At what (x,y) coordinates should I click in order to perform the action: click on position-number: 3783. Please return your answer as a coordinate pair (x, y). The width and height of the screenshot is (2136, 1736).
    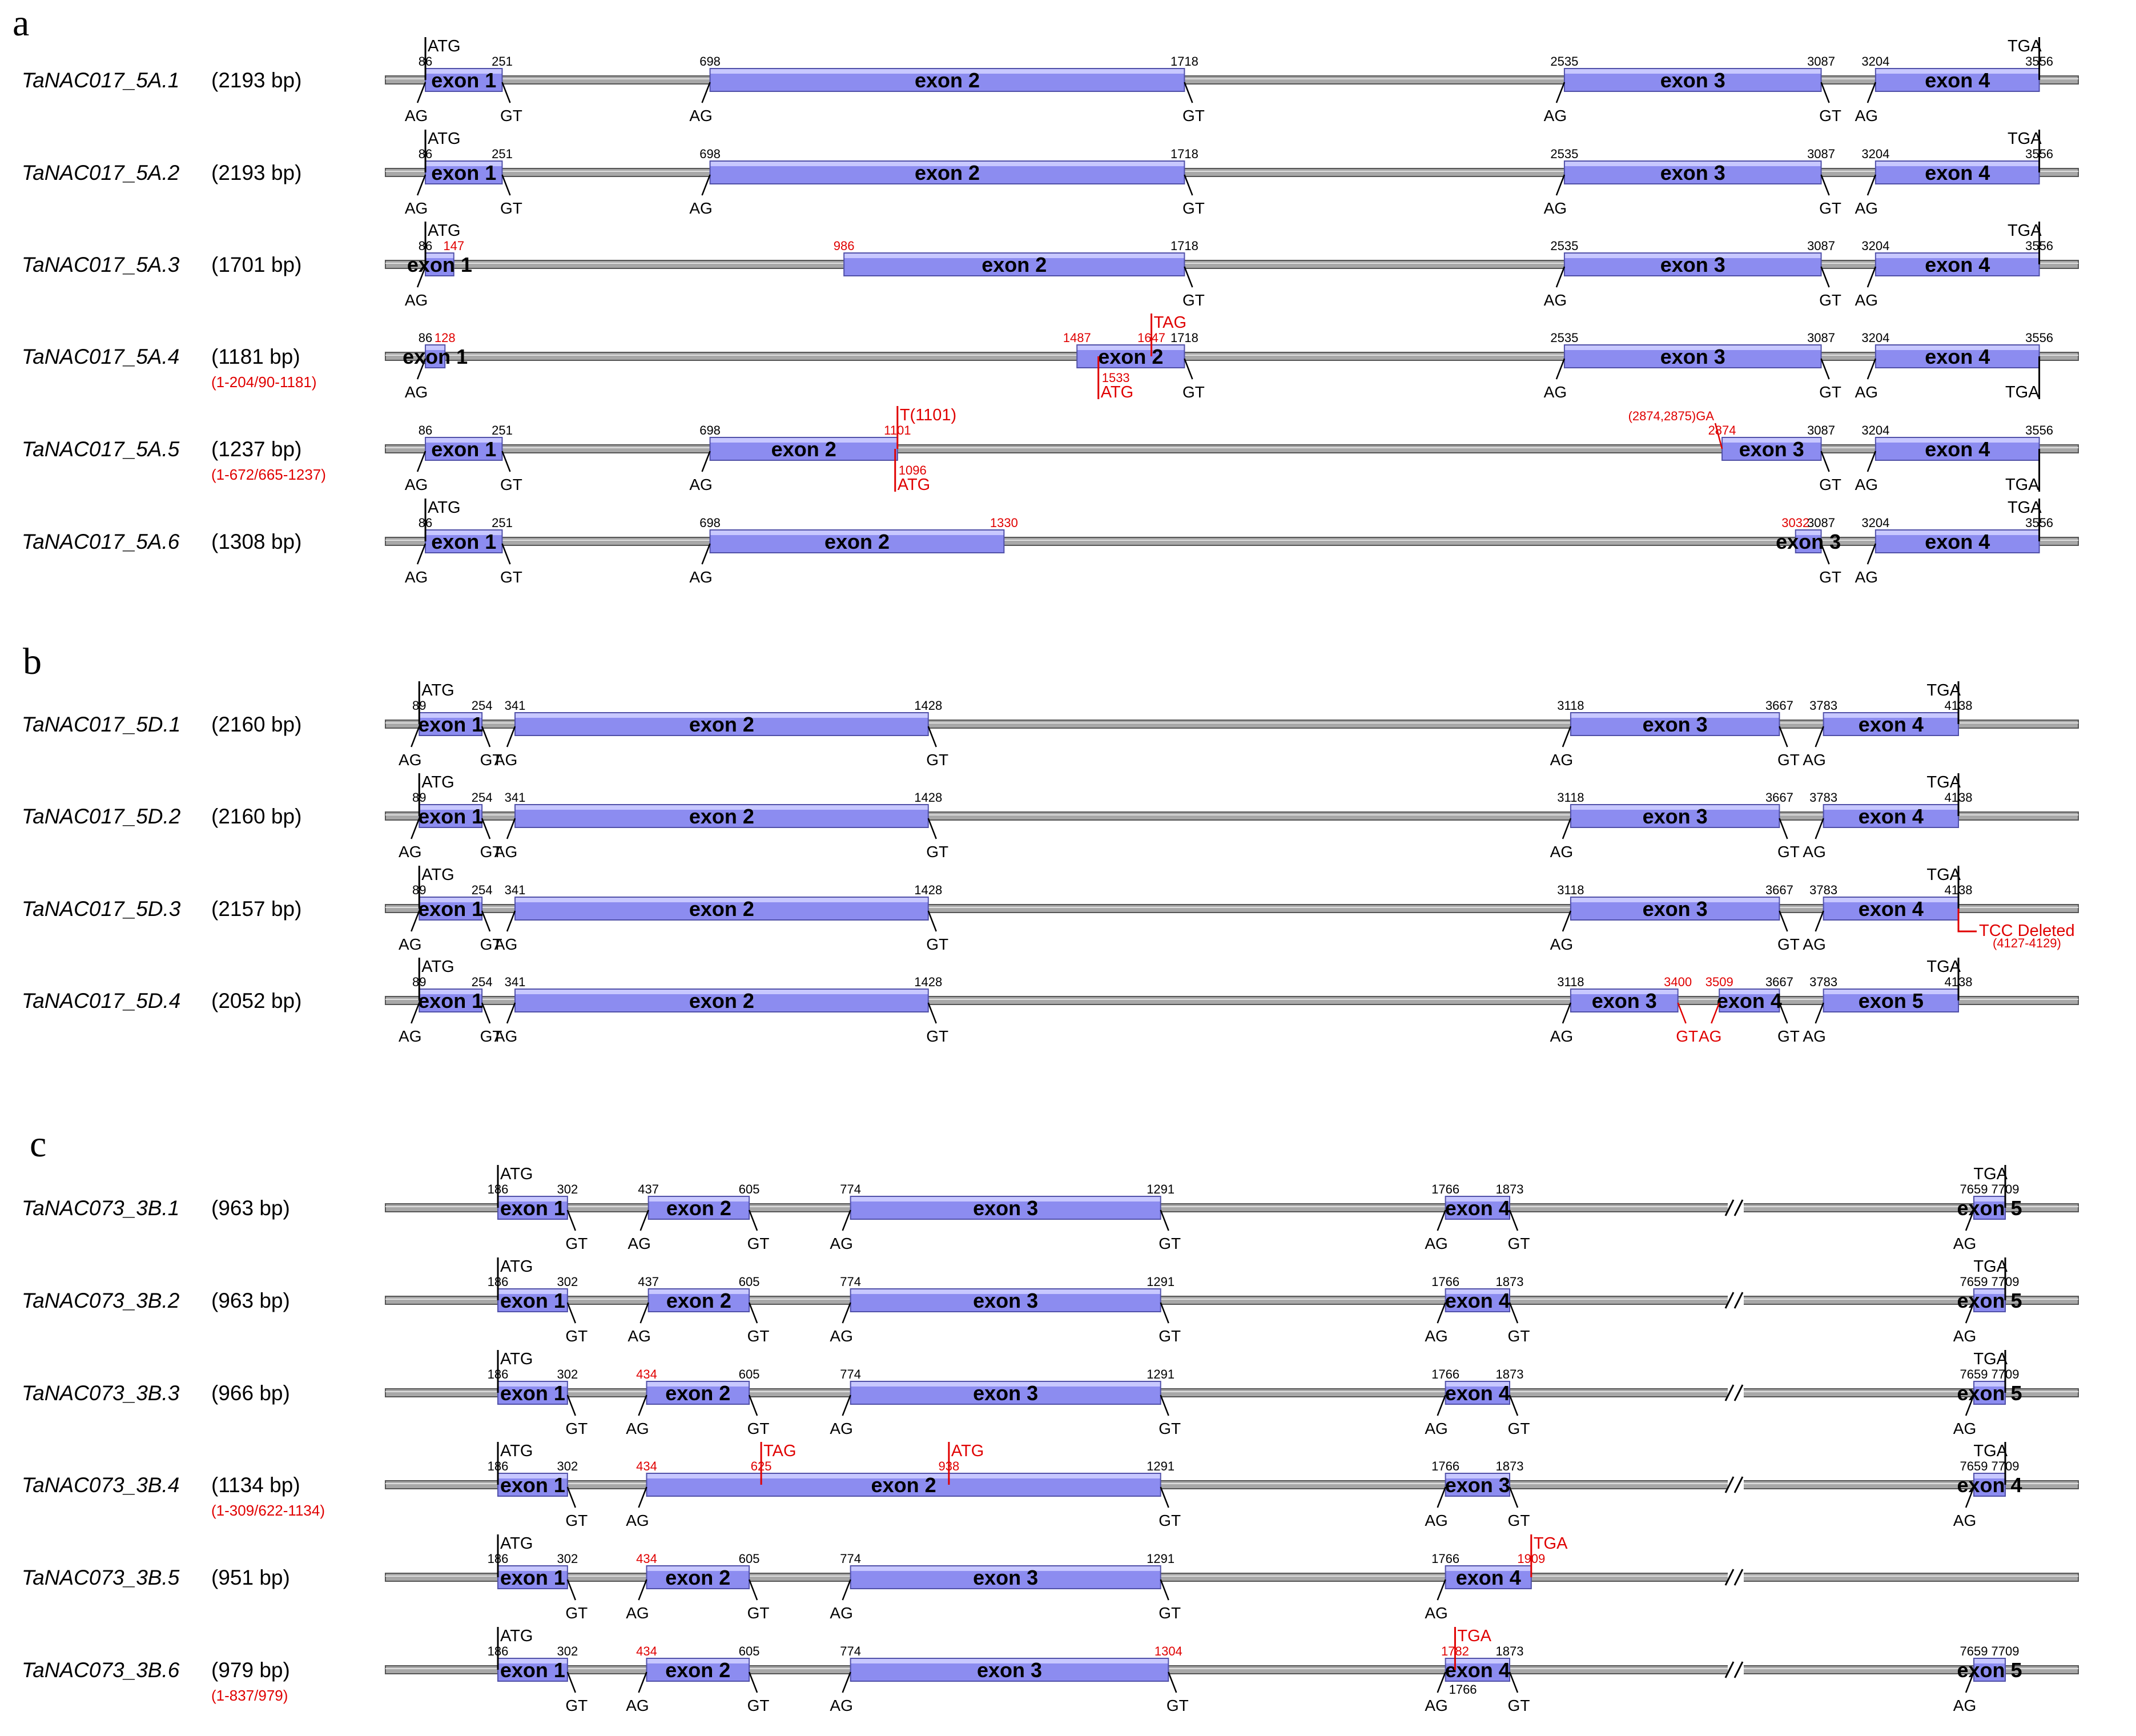
    Looking at the image, I should click on (1823, 705).